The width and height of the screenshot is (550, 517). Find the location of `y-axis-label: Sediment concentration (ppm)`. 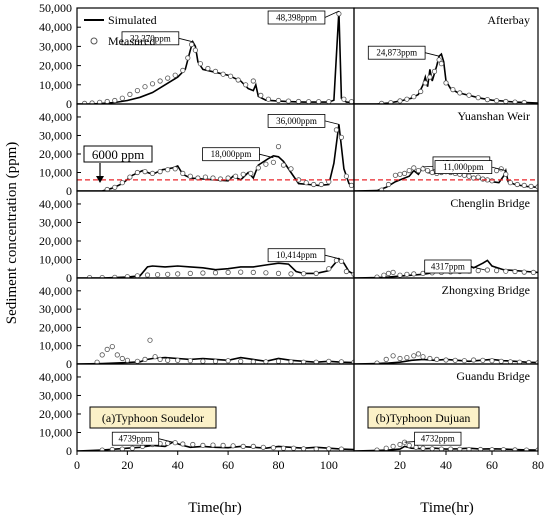

y-axis-label: Sediment concentration (ppm) is located at coordinates (12, 233).